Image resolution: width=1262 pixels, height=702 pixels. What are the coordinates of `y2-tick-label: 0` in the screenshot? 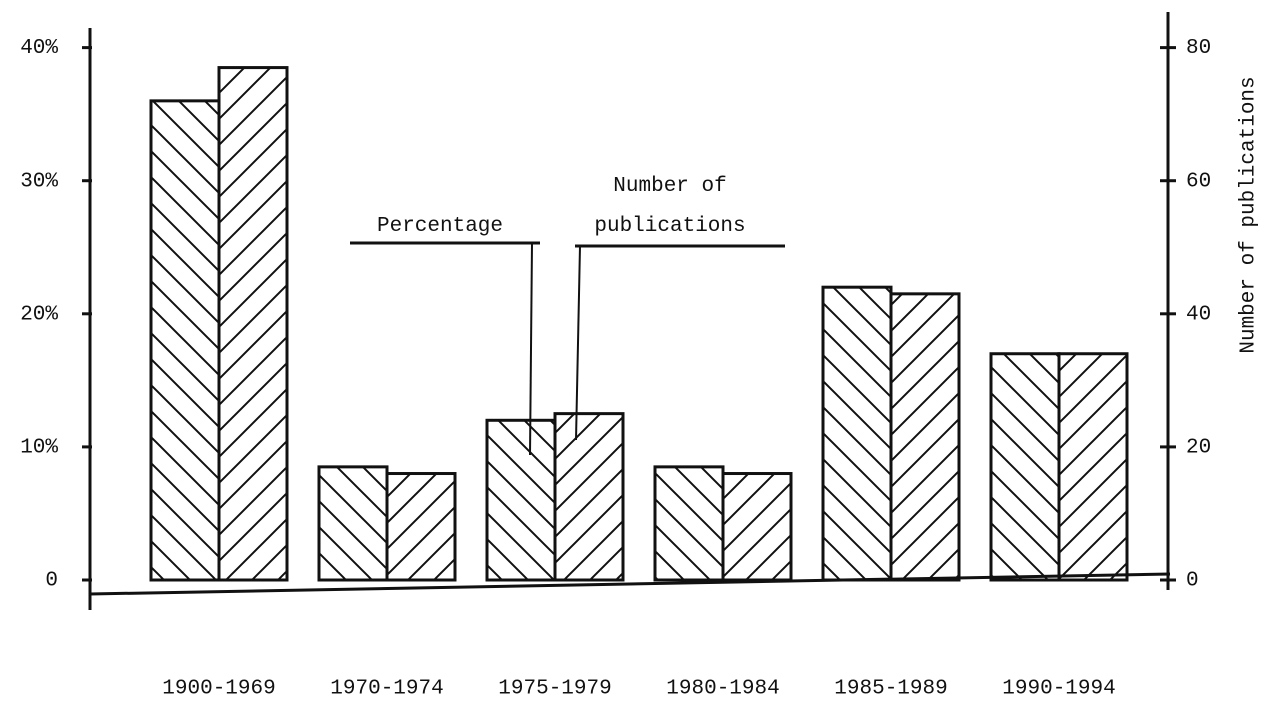 It's located at (1192, 581).